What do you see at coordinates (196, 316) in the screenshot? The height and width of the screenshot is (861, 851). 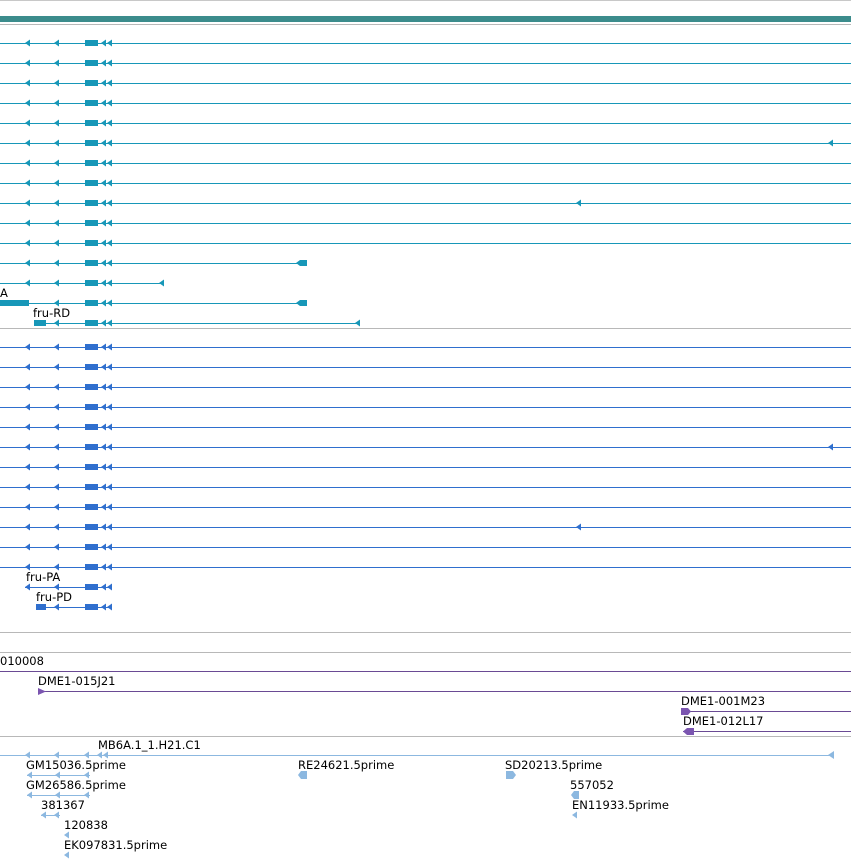 I see `transcript-feature: fru-RD` at bounding box center [196, 316].